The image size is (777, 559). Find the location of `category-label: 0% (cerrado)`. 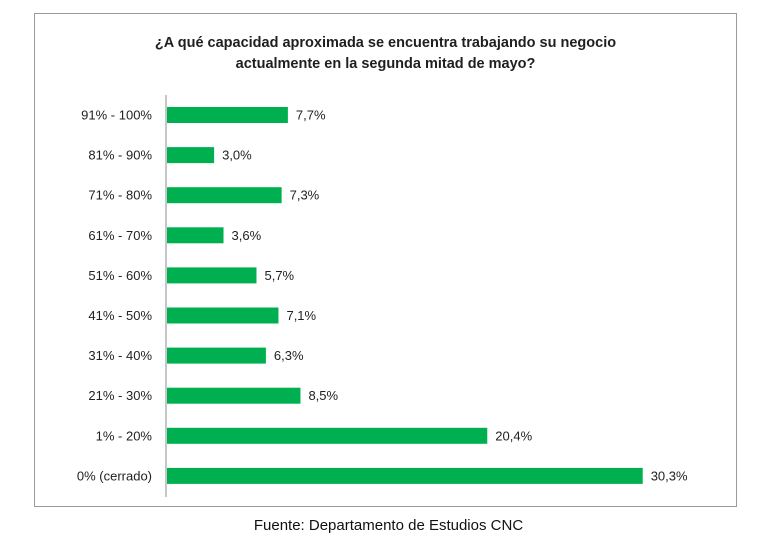

category-label: 0% (cerrado) is located at coordinates (114, 475).